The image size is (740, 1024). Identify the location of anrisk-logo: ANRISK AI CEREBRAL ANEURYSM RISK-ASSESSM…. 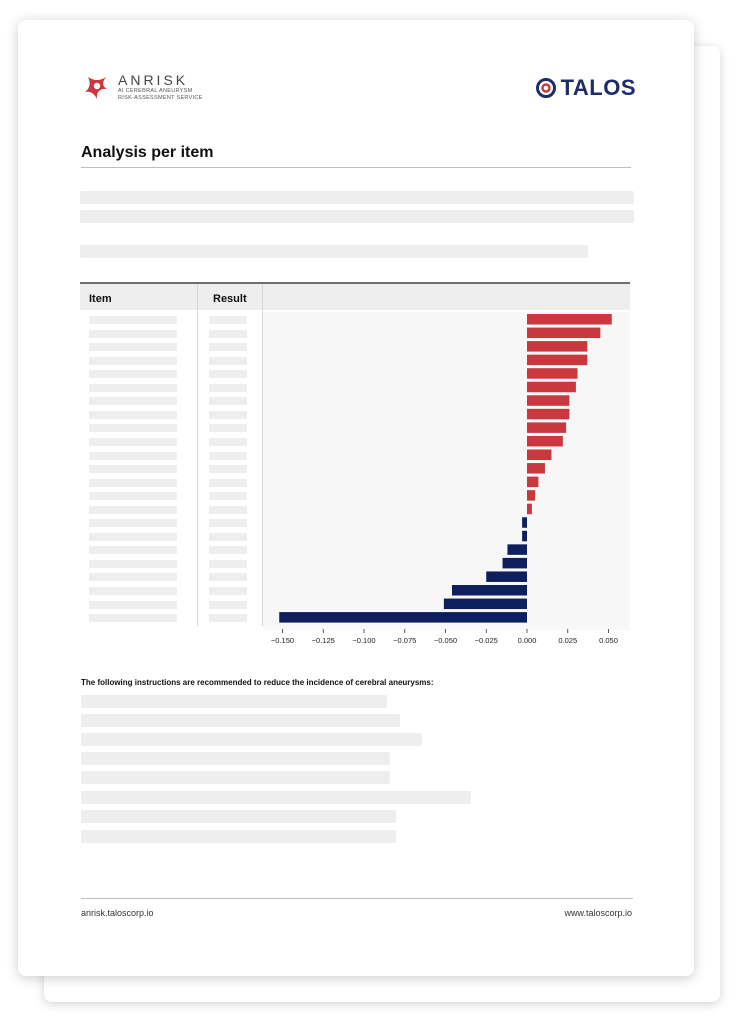
(142, 87).